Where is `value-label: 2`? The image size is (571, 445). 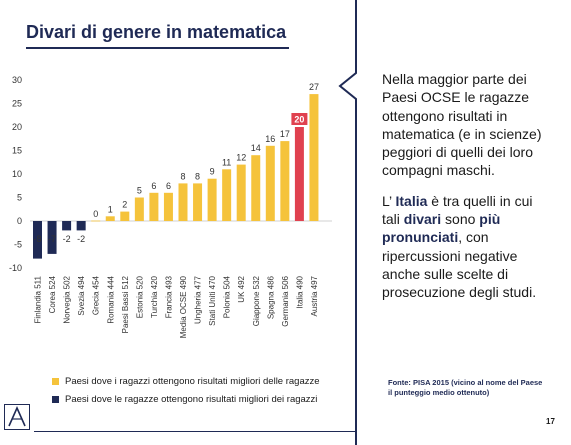 value-label: 2 is located at coordinates (124, 205).